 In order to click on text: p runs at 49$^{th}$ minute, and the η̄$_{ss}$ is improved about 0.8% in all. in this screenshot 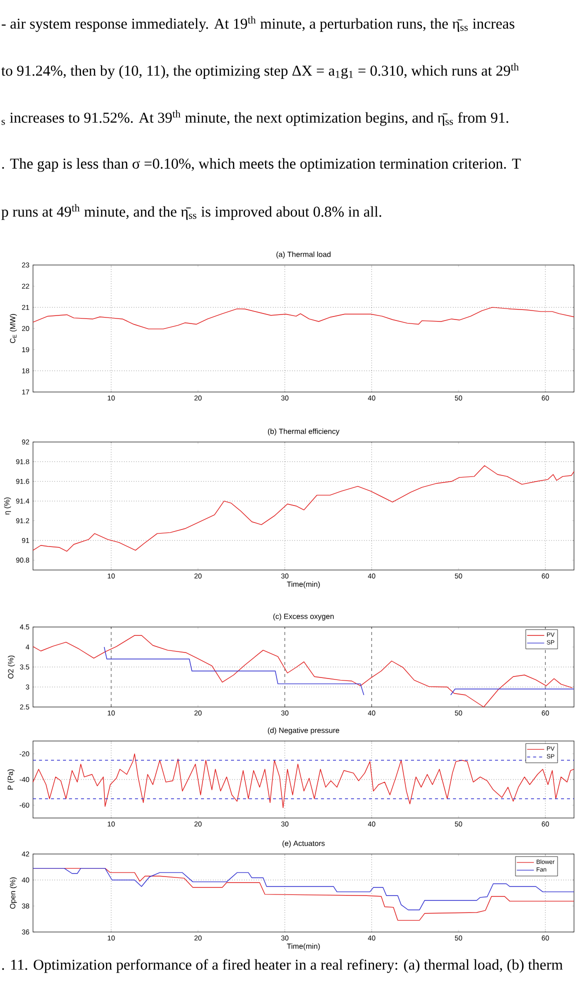, I will do `click(191, 212)`.